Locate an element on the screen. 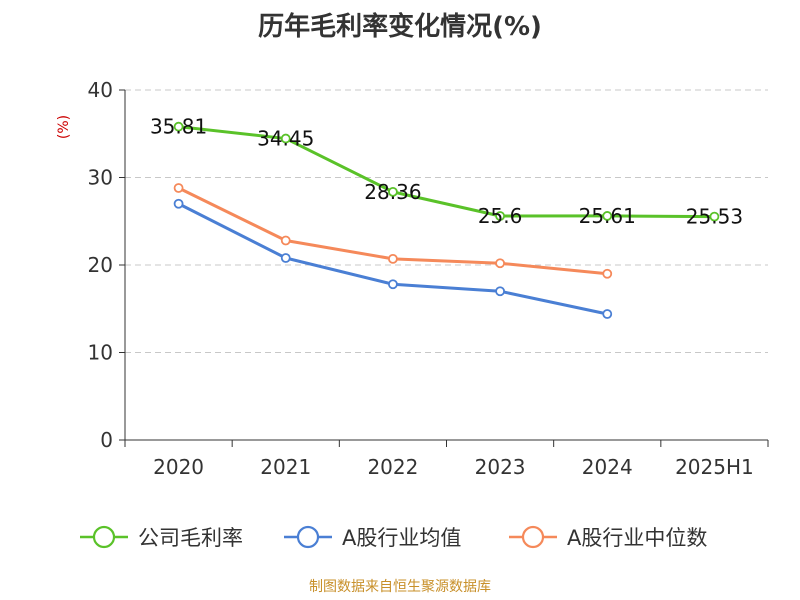  x-tick-label: 2021 is located at coordinates (285, 467).